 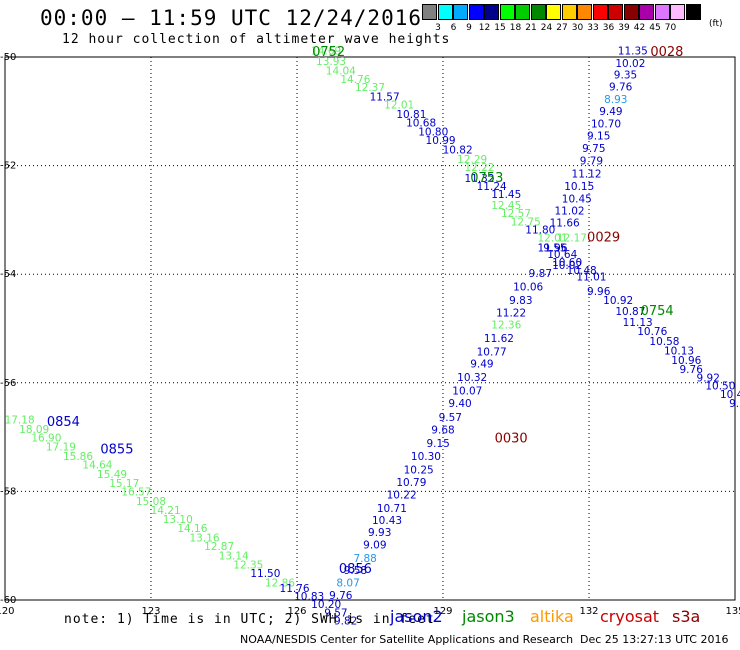 What do you see at coordinates (582, 271) in the screenshot?
I see `wave-height-reading: 10.48` at bounding box center [582, 271].